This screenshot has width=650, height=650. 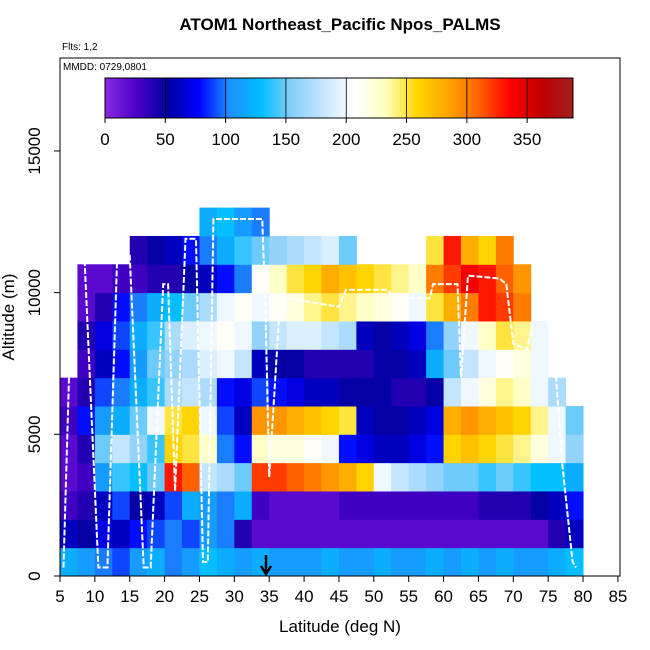 I want to click on x-tick-label: 65, so click(x=478, y=596).